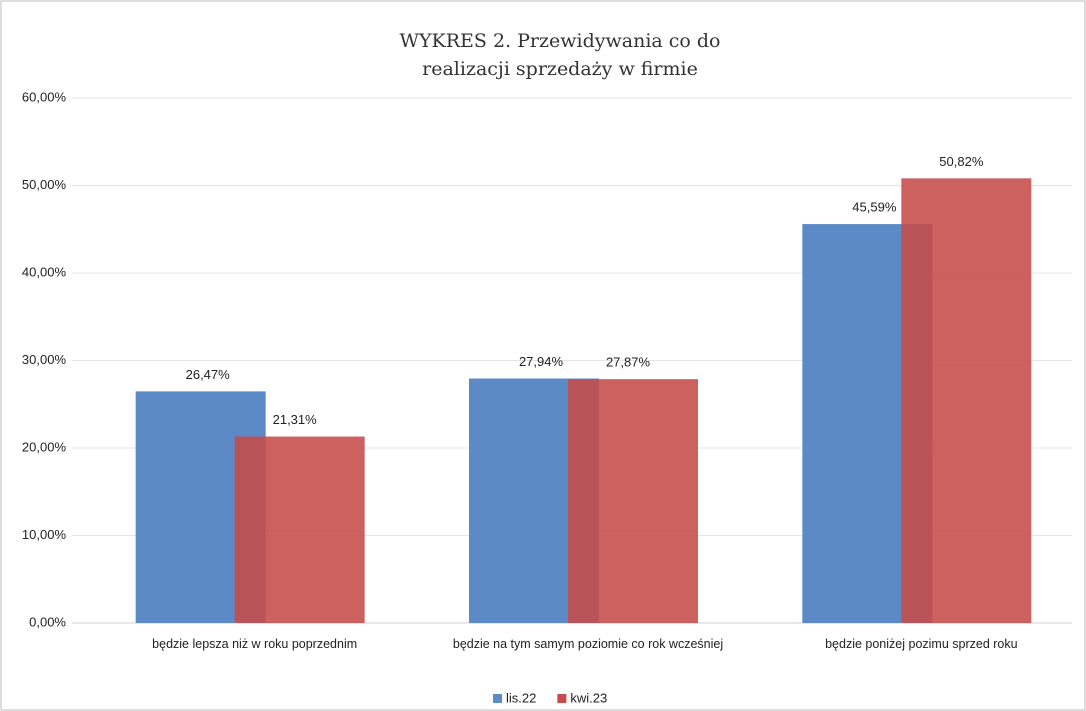 The height and width of the screenshot is (711, 1086). Describe the element at coordinates (44, 96) in the screenshot. I see `y-tick-label: 60,00%` at that location.